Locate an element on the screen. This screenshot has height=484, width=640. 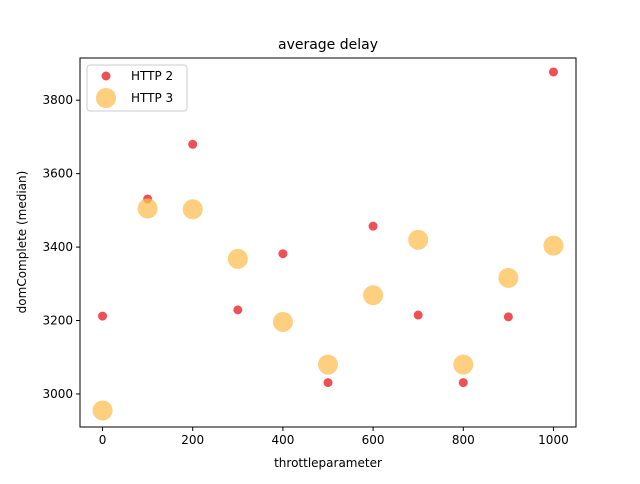
y-tick-label-4: 3800 is located at coordinates (57, 100).